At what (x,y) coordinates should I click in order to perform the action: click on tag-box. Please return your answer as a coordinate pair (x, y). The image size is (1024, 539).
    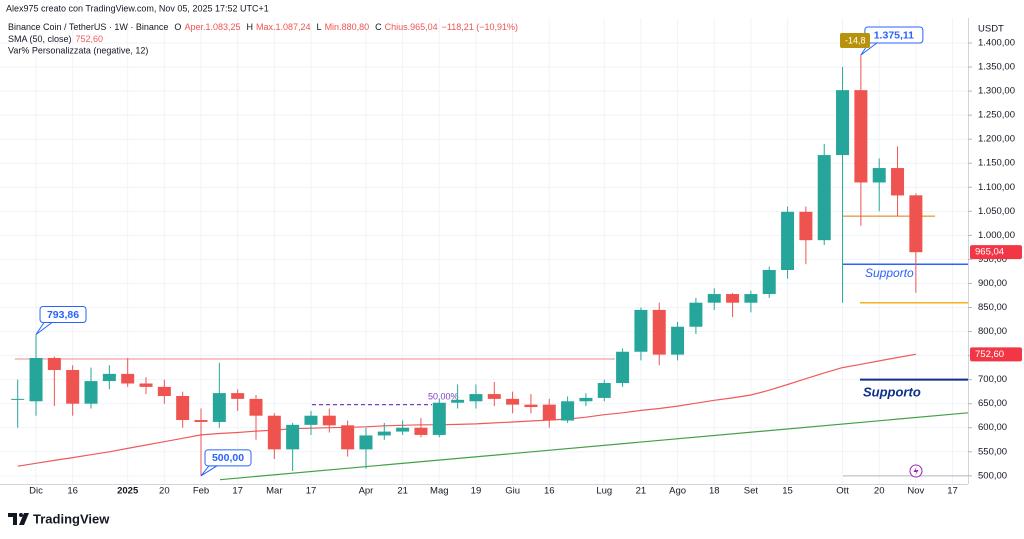
    Looking at the image, I should click on (855, 40).